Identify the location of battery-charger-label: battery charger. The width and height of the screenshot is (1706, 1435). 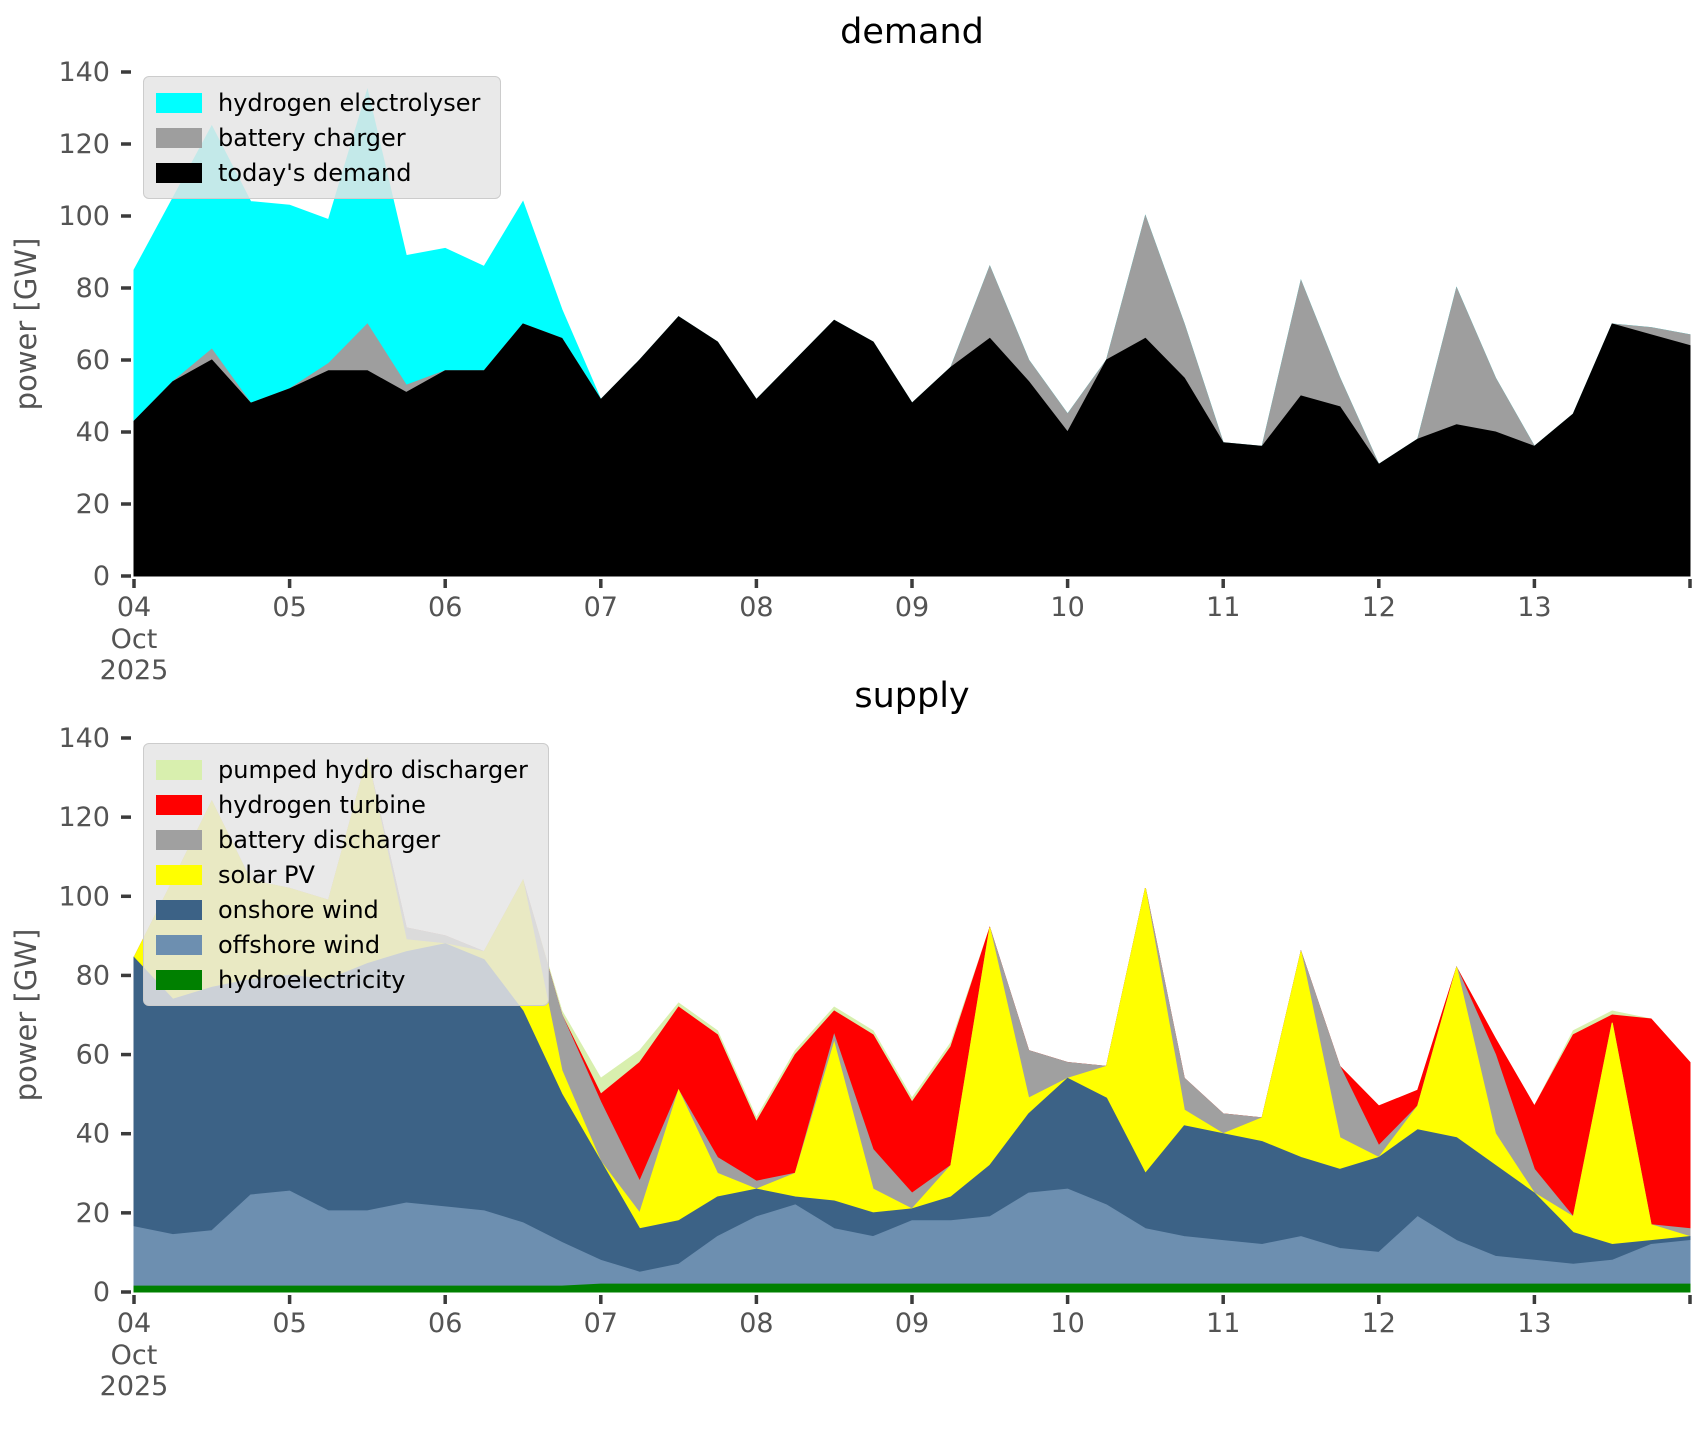
(312, 137).